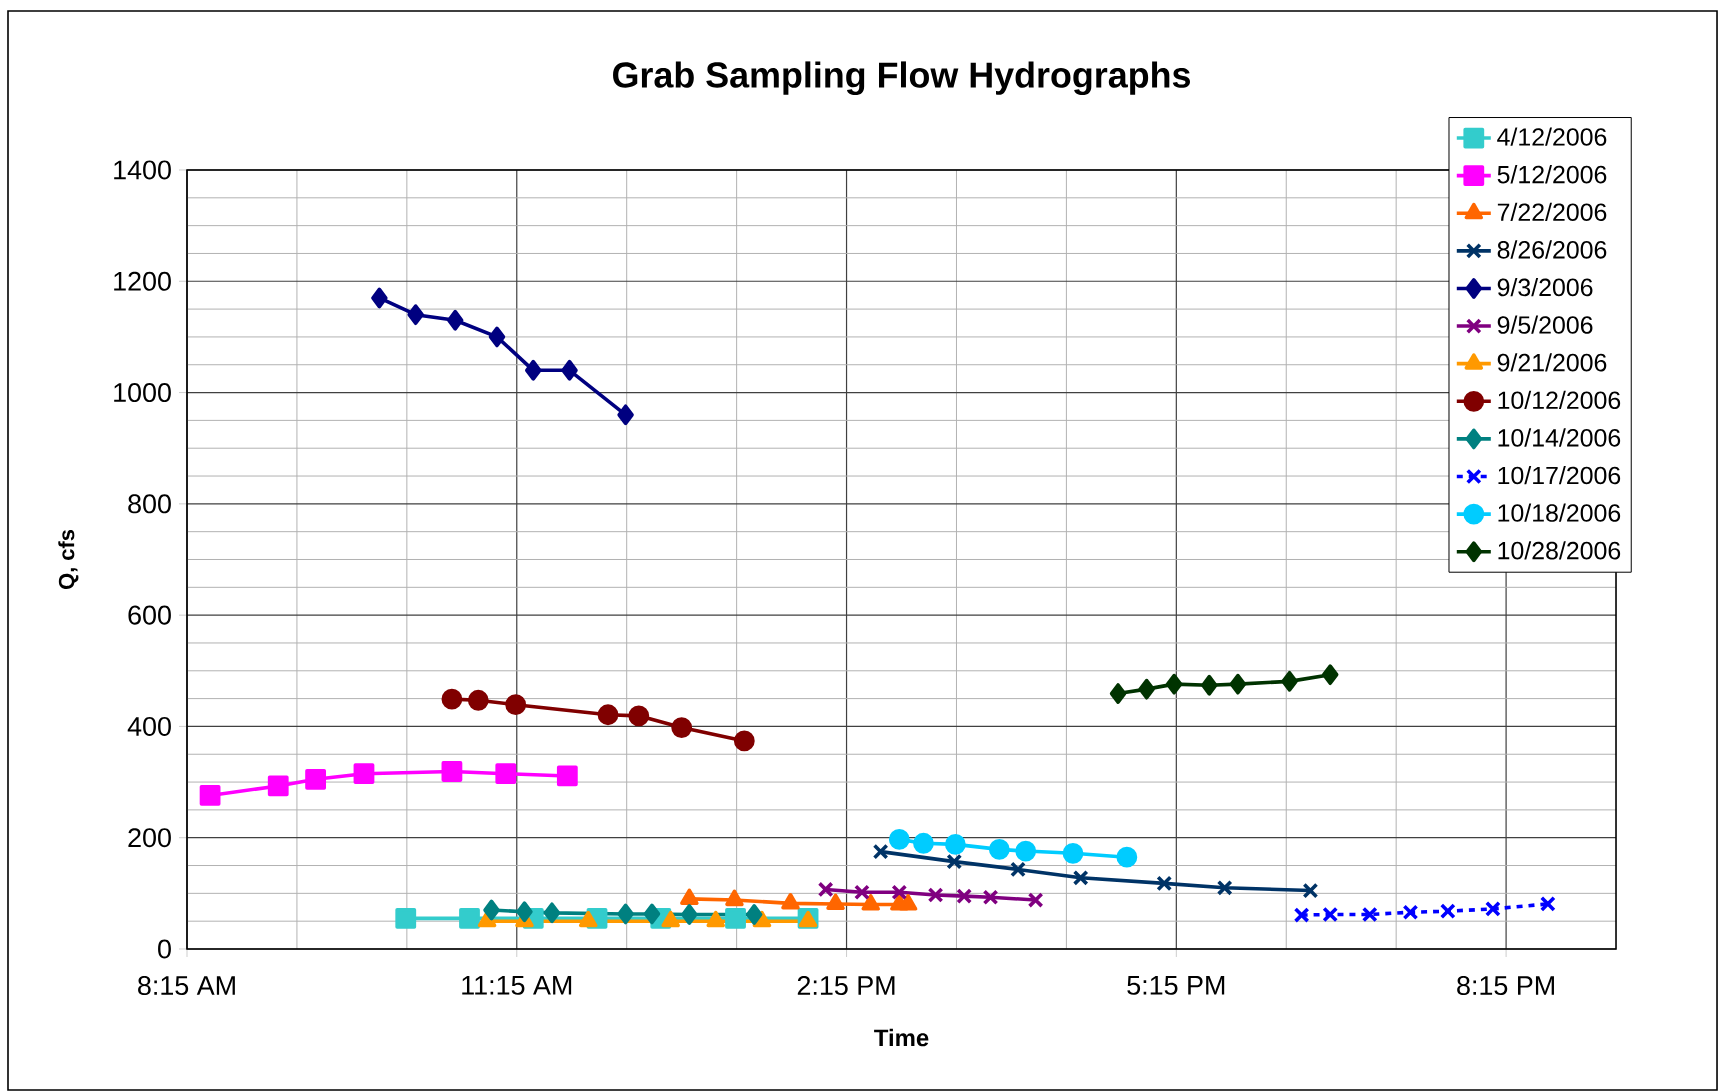 This screenshot has height=1091, width=1718. What do you see at coordinates (149, 615) in the screenshot?
I see `y-tick-label: 600` at bounding box center [149, 615].